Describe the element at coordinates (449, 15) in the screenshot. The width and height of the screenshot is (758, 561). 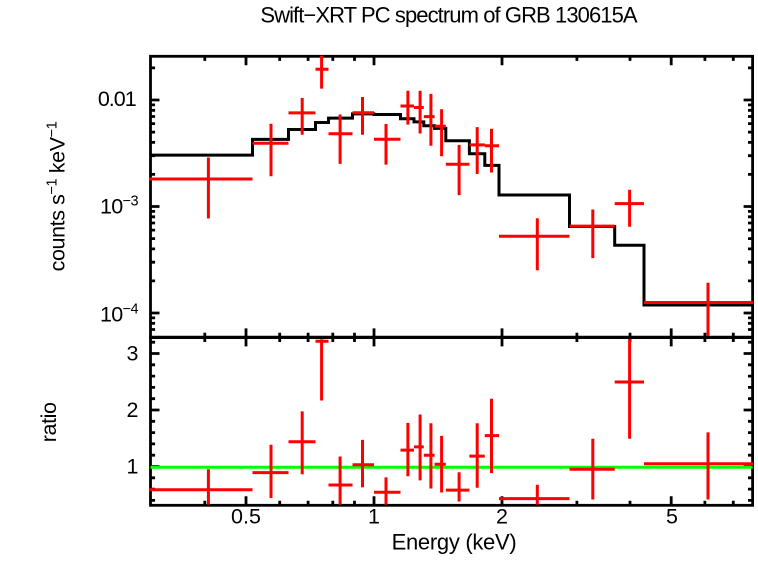
I see `svg-text:Swift−XRT PC spectrum of GRB 1: Swift−XRT PC spectrum of GRB 130615A` at that location.